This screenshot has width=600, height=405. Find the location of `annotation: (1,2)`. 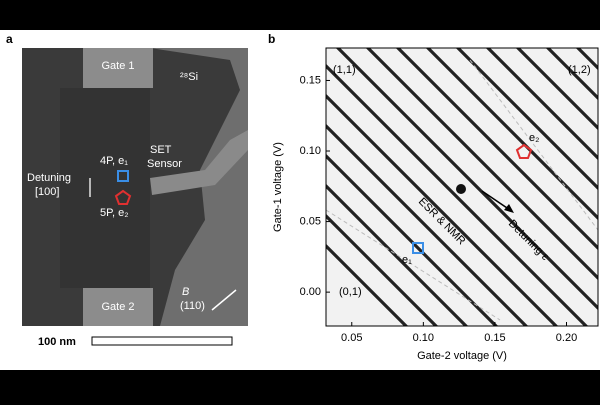

annotation: (1,2) is located at coordinates (579, 70).